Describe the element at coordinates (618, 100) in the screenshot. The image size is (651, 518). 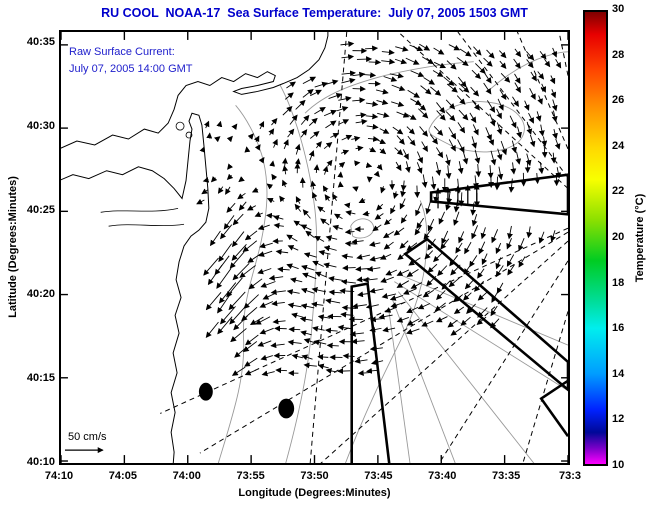
I see `colorbar-tick-label: 26` at that location.